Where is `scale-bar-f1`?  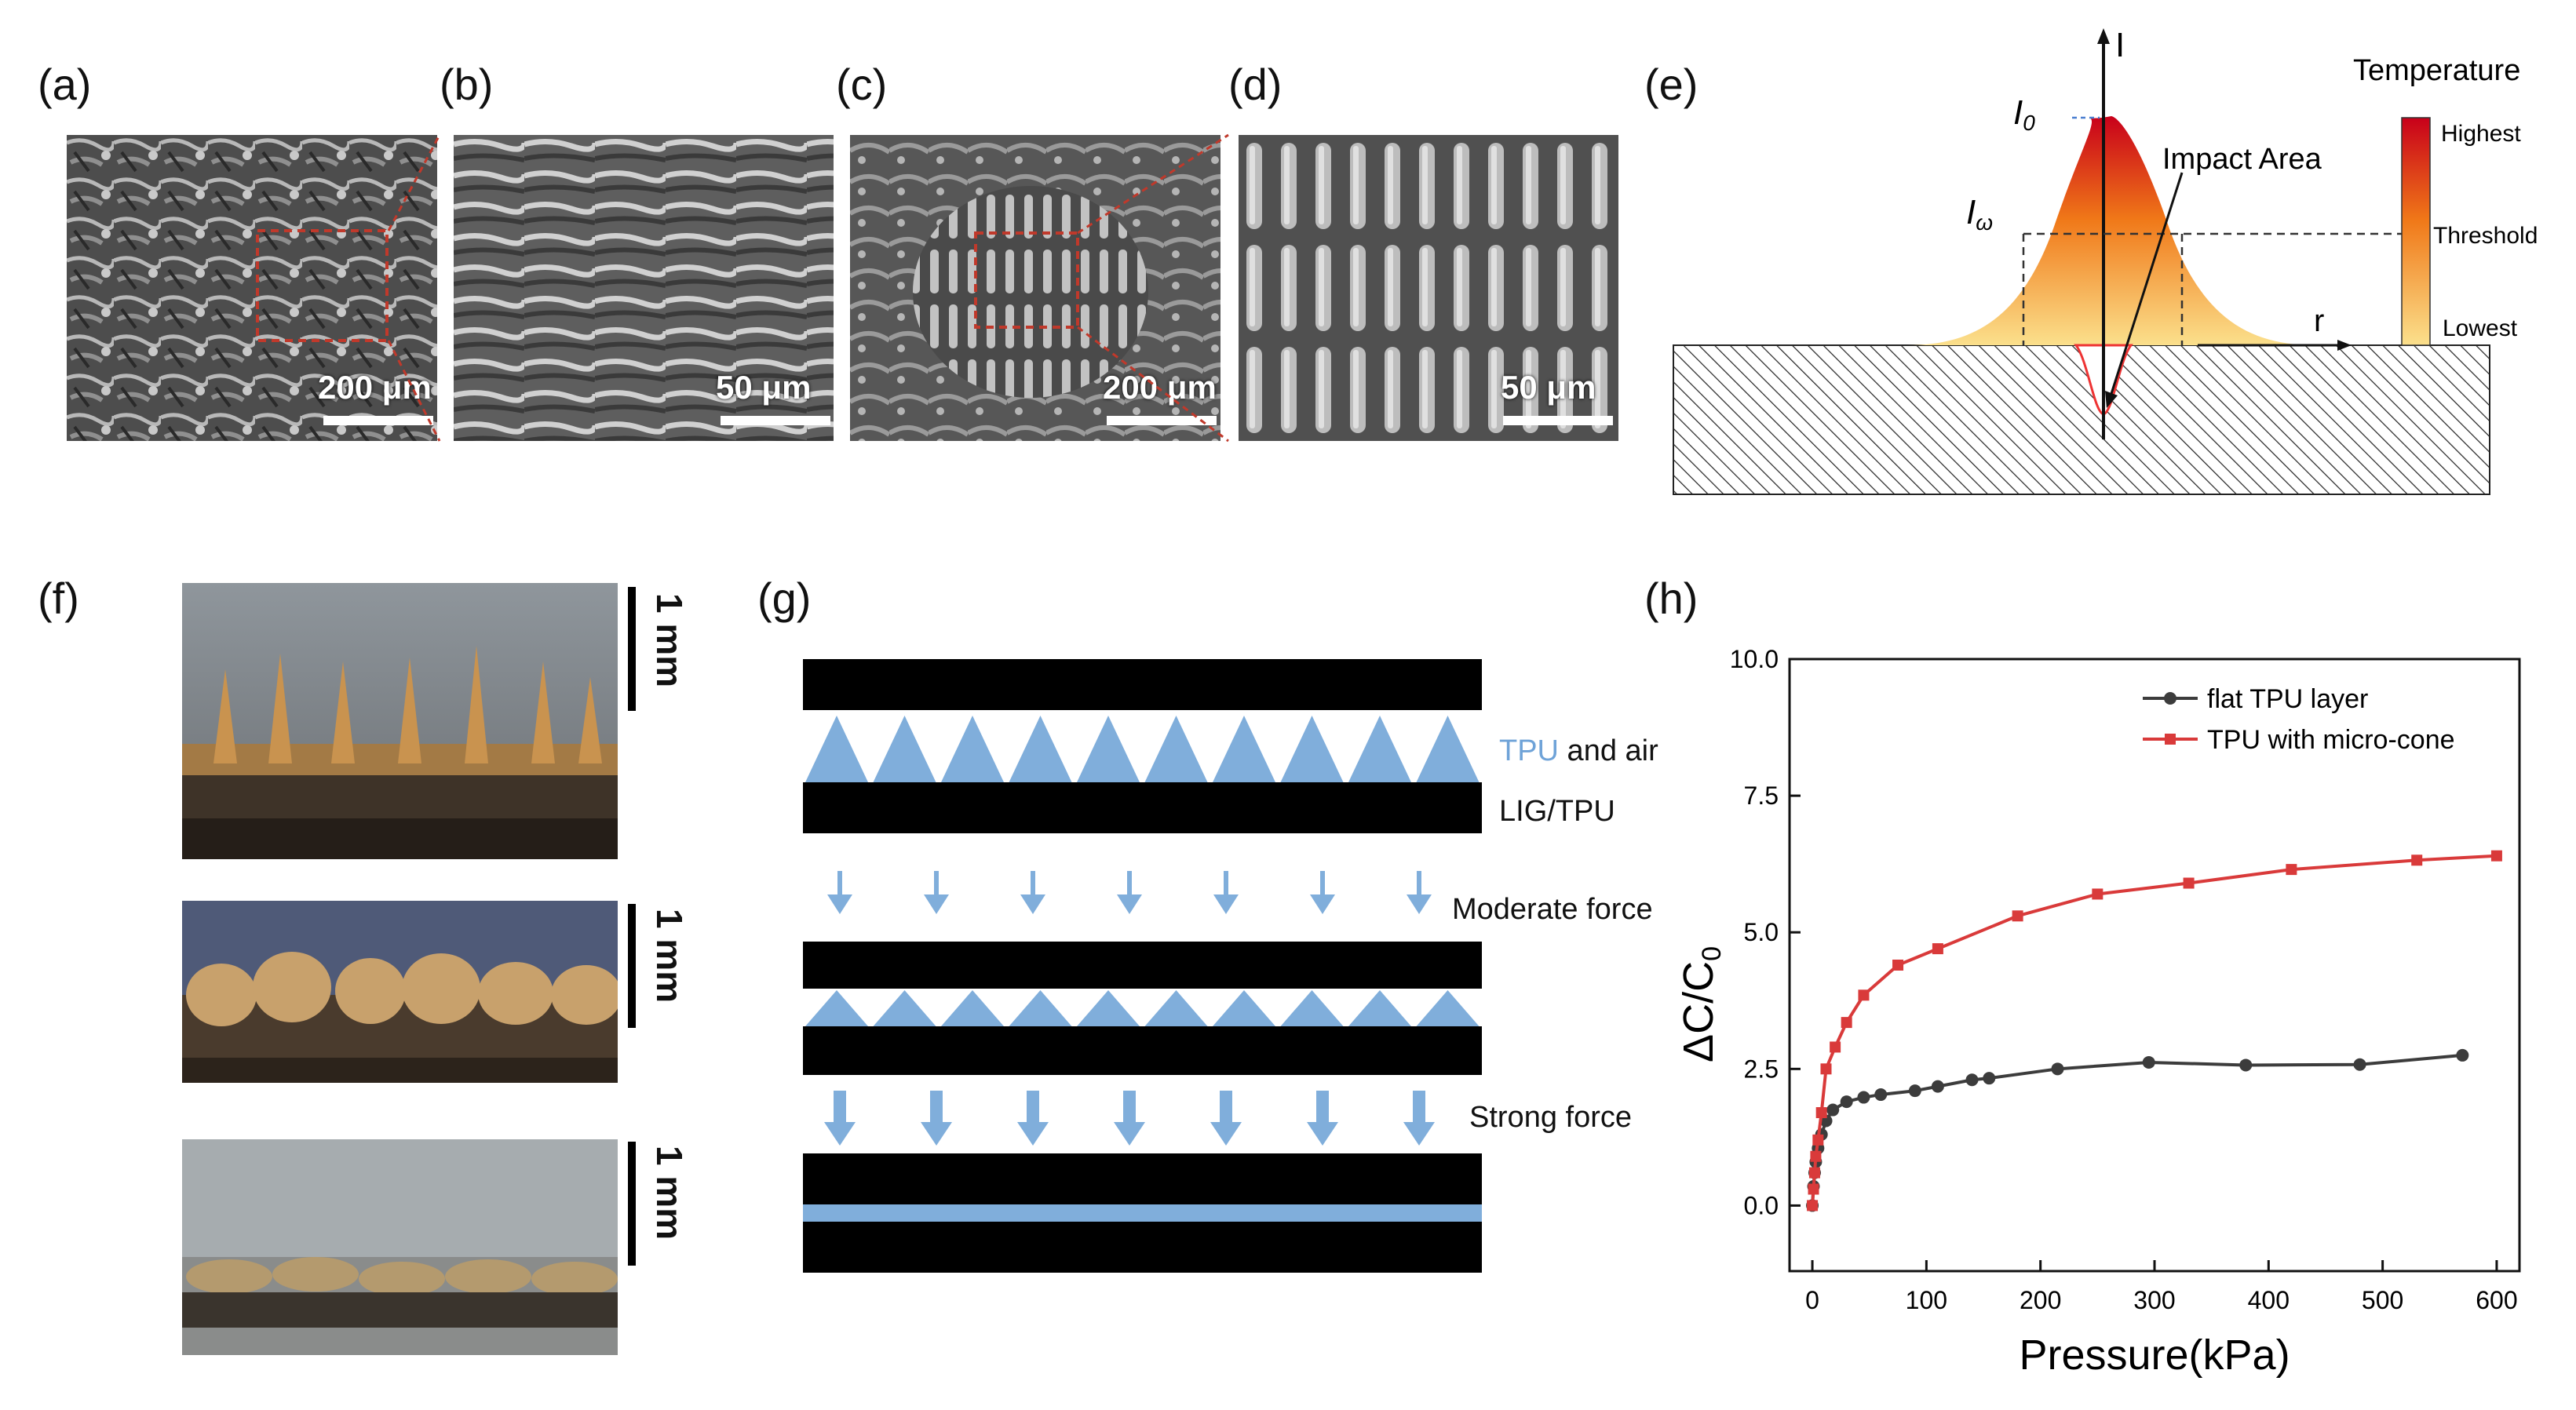
scale-bar-f1 is located at coordinates (632, 649).